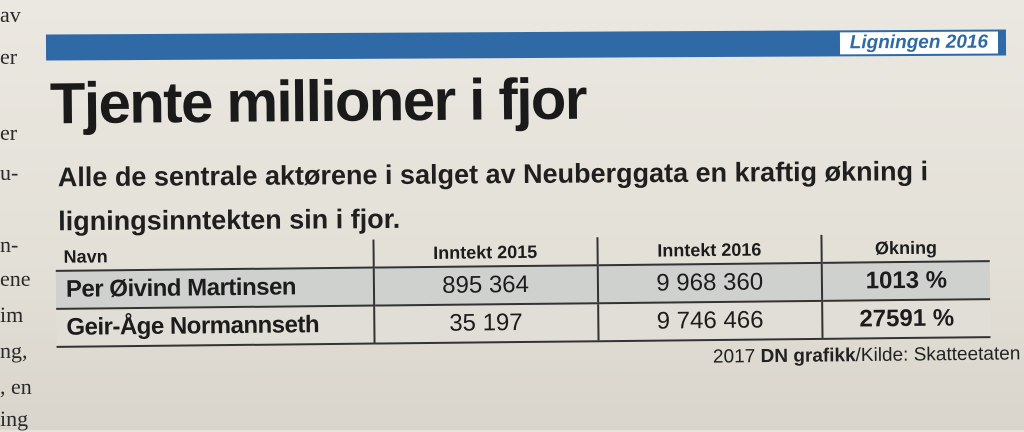 The image size is (1024, 432). Describe the element at coordinates (734, 357) in the screenshot. I see `credit-year: 2017` at that location.